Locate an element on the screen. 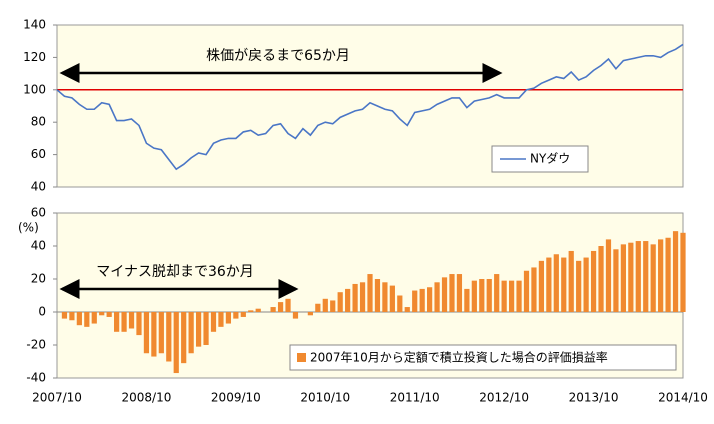 This screenshot has height=424, width=714. x-tick-label: 2011/10 is located at coordinates (415, 398).